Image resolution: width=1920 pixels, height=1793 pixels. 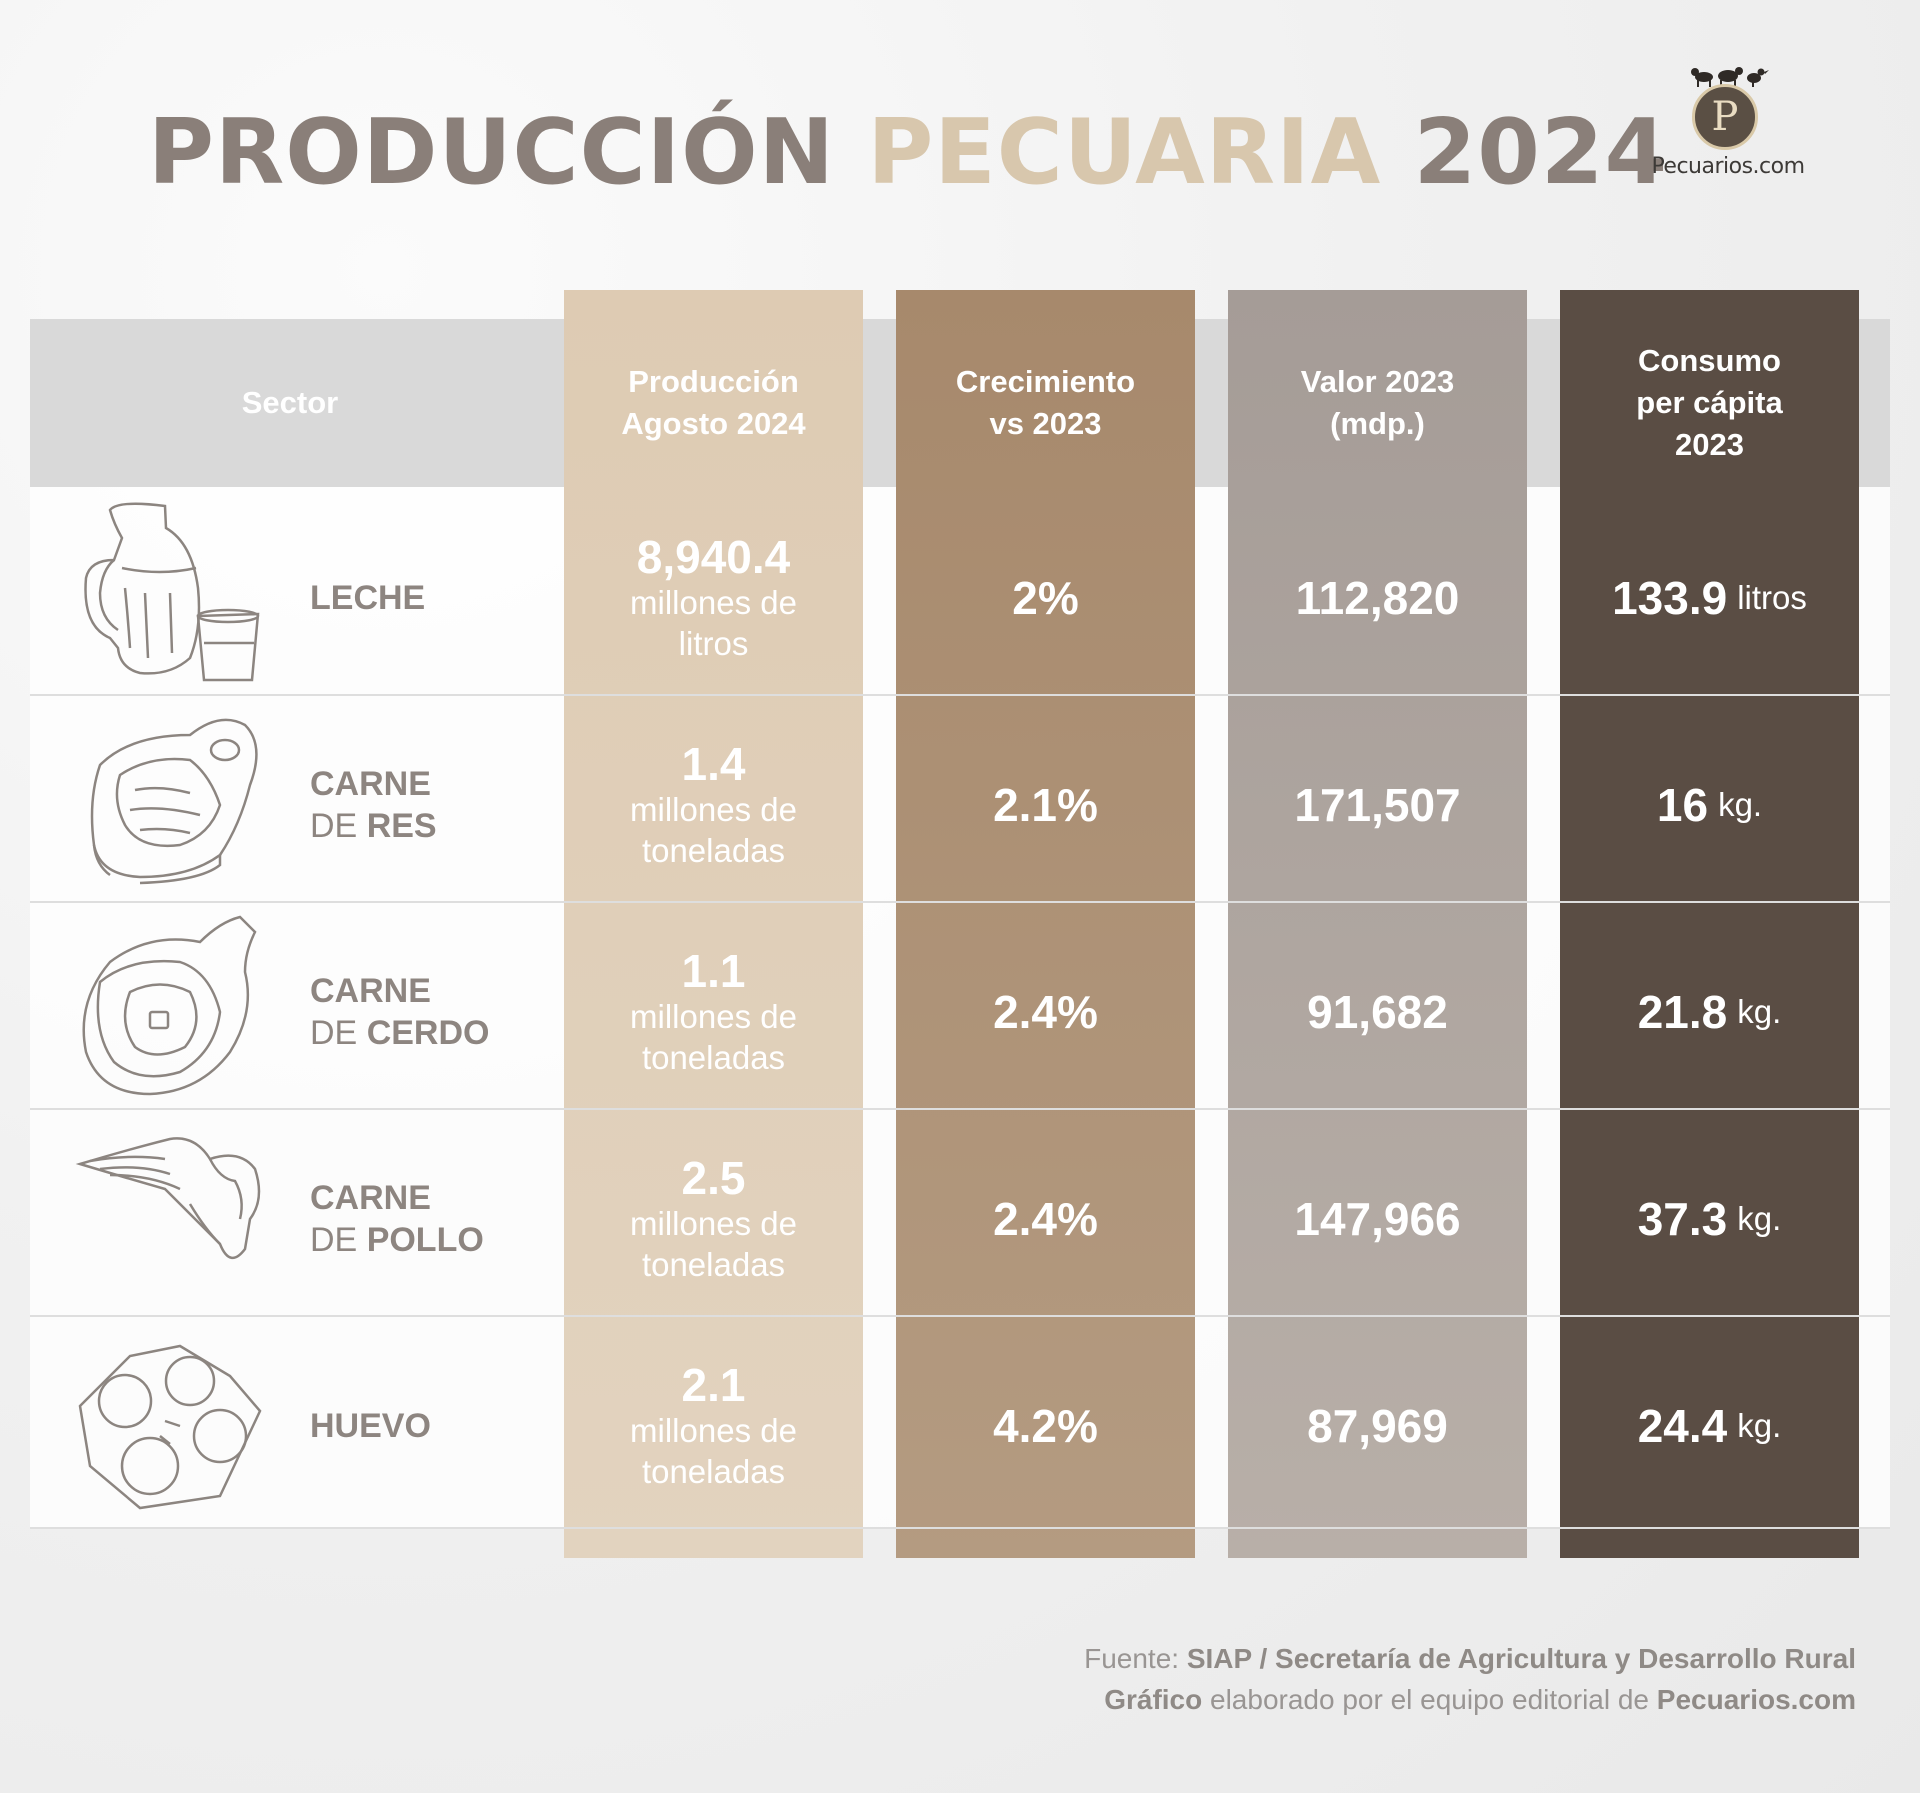 I want to click on header-valor: Valor 2023 (mdp.), so click(x=1377, y=402).